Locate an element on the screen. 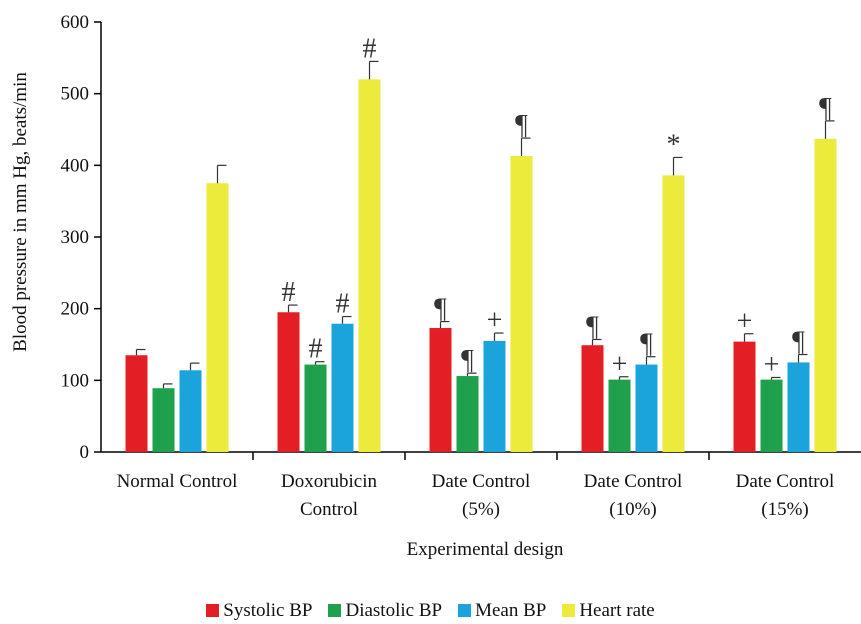 The width and height of the screenshot is (861, 624). significance-label: * is located at coordinates (674, 144).